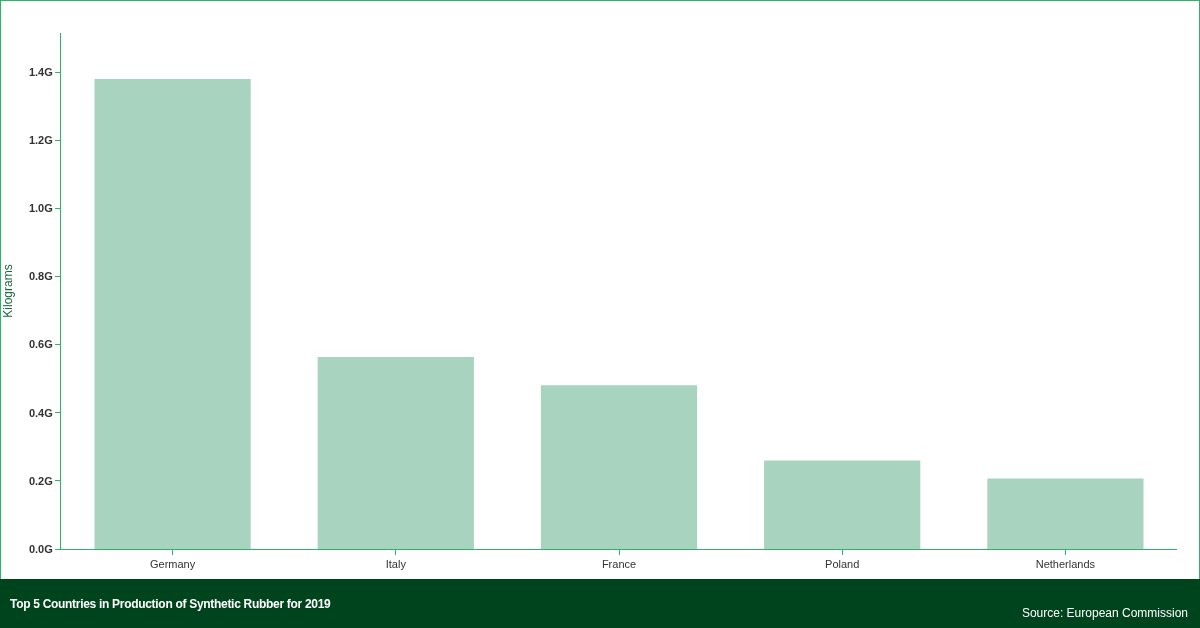  What do you see at coordinates (619, 564) in the screenshot?
I see `x-tick-label: France` at bounding box center [619, 564].